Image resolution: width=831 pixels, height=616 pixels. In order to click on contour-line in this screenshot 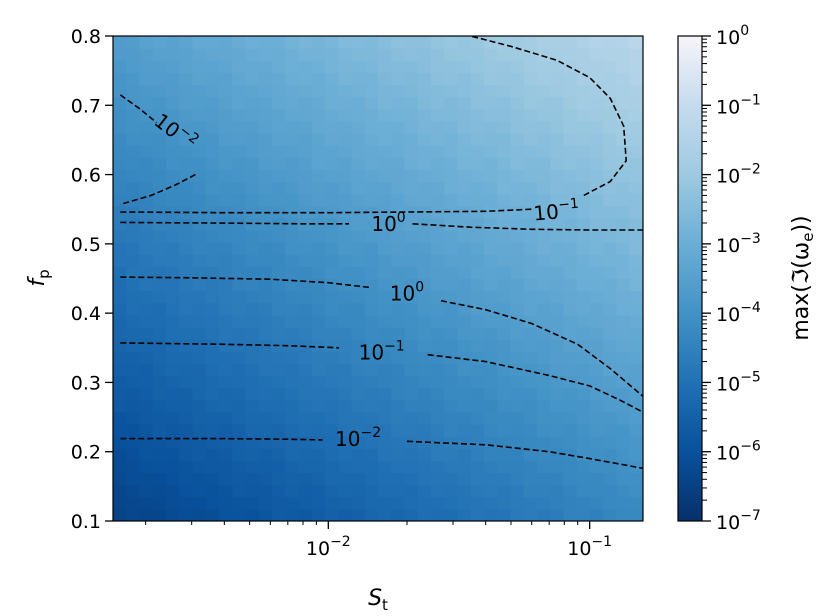, I will do `click(541, 348)`.